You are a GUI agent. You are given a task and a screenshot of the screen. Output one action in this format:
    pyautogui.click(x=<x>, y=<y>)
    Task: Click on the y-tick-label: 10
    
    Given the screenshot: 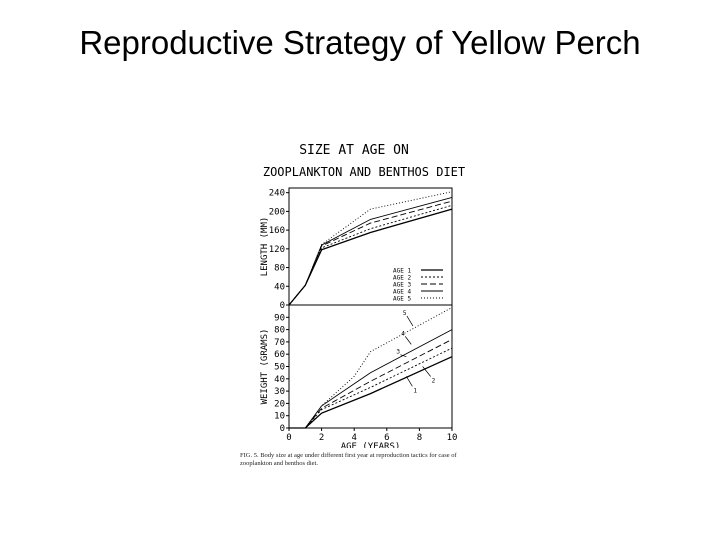 What is the action you would take?
    pyautogui.click(x=279, y=417)
    